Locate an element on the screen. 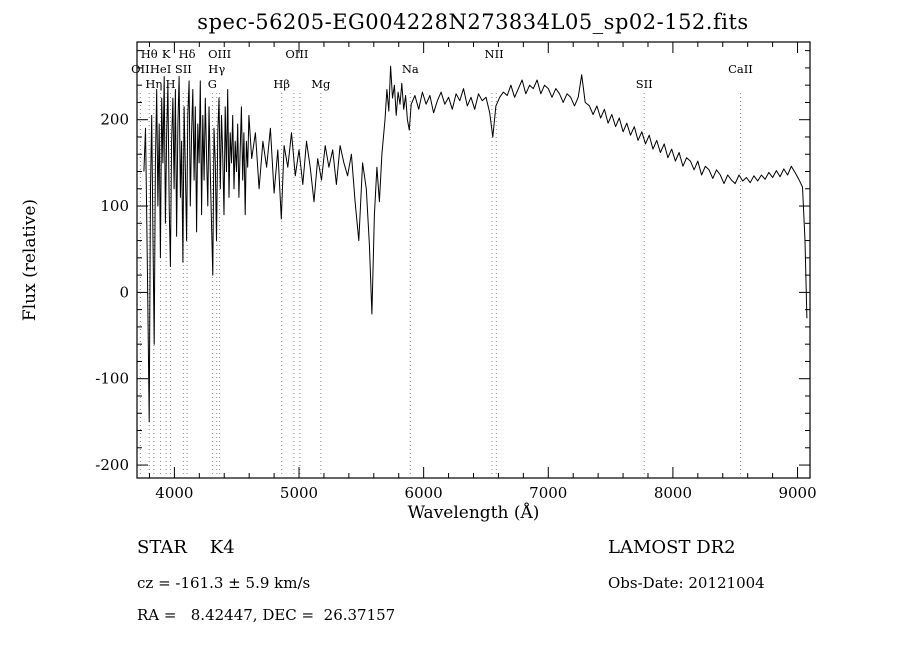 Image resolution: width=900 pixels, height=650 pixels. survey-name: LAMOST DR2 is located at coordinates (672, 547).